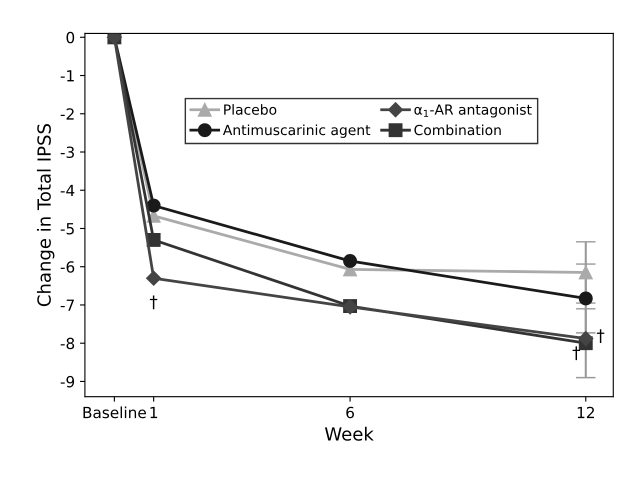 The image size is (629, 478). I want to click on y-tick-label: -1, so click(67, 76).